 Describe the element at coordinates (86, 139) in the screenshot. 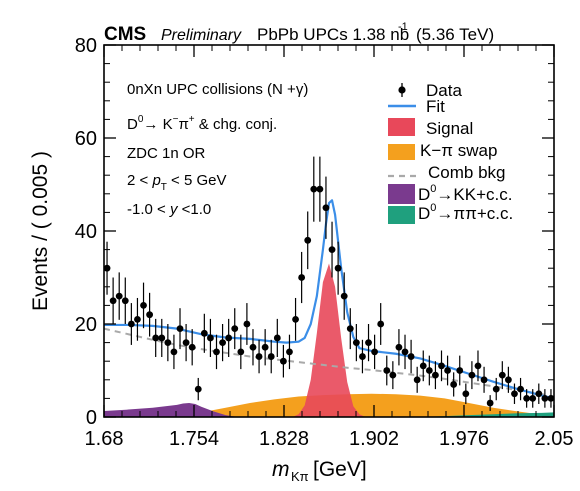

I see `y-tick-label: 60` at that location.